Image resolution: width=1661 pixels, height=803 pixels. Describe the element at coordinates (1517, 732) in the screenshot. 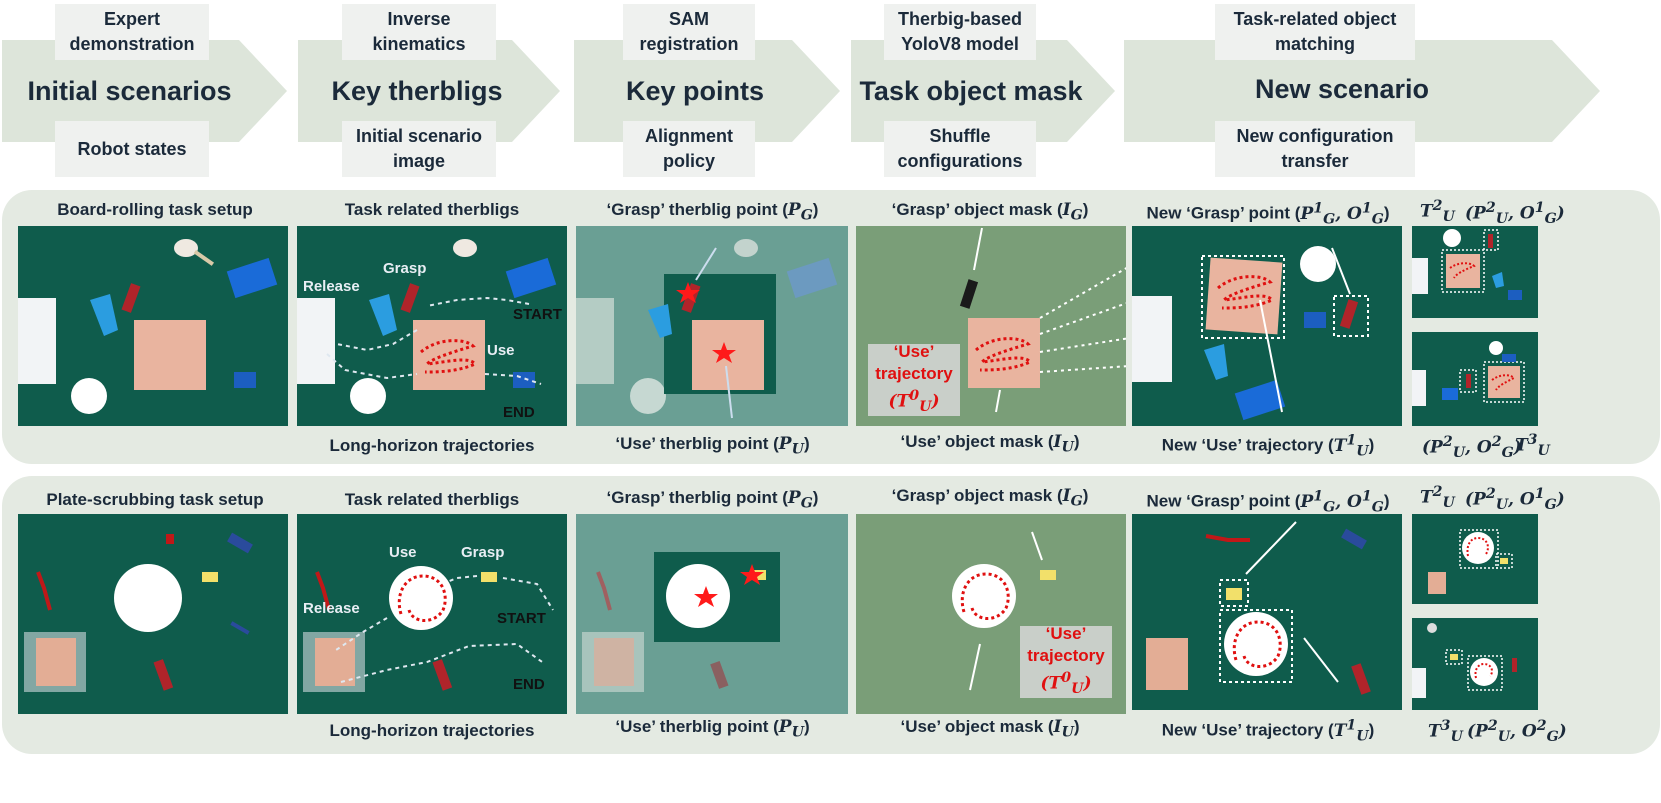

I see `thumb-label-bottom-right: (P2U, O2G)` at that location.